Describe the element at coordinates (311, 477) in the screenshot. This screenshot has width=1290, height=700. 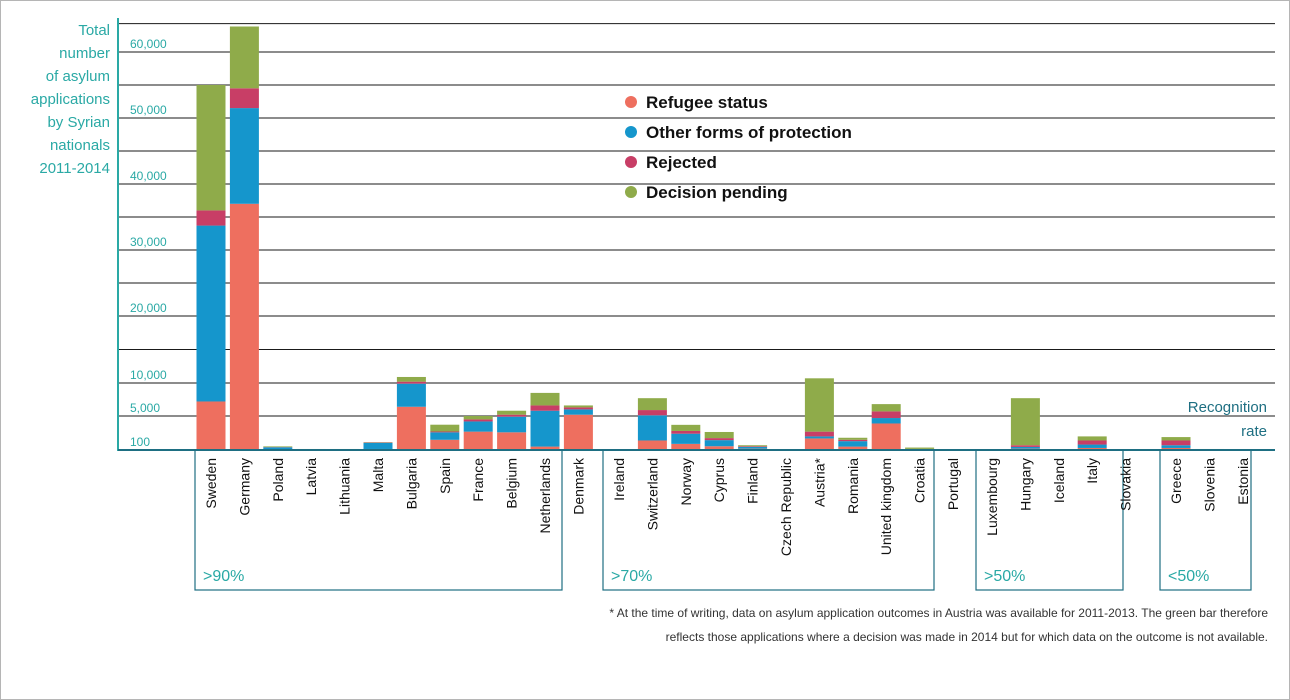
I see `country-label: Latvia` at that location.